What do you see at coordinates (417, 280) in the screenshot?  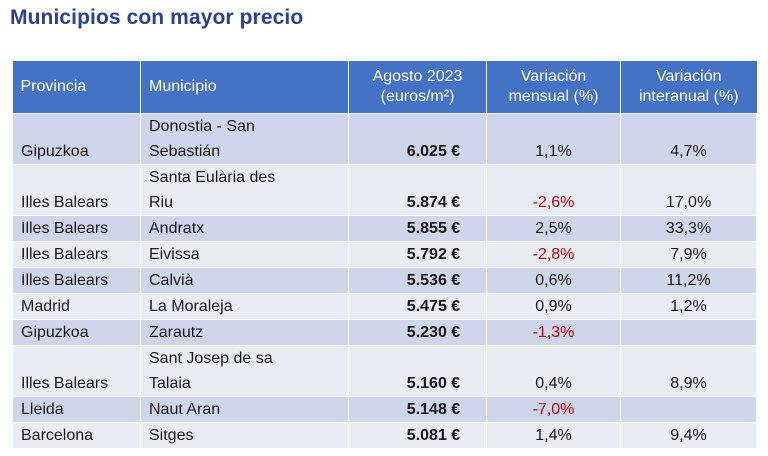 I see `cell-precio: 5.536 €` at bounding box center [417, 280].